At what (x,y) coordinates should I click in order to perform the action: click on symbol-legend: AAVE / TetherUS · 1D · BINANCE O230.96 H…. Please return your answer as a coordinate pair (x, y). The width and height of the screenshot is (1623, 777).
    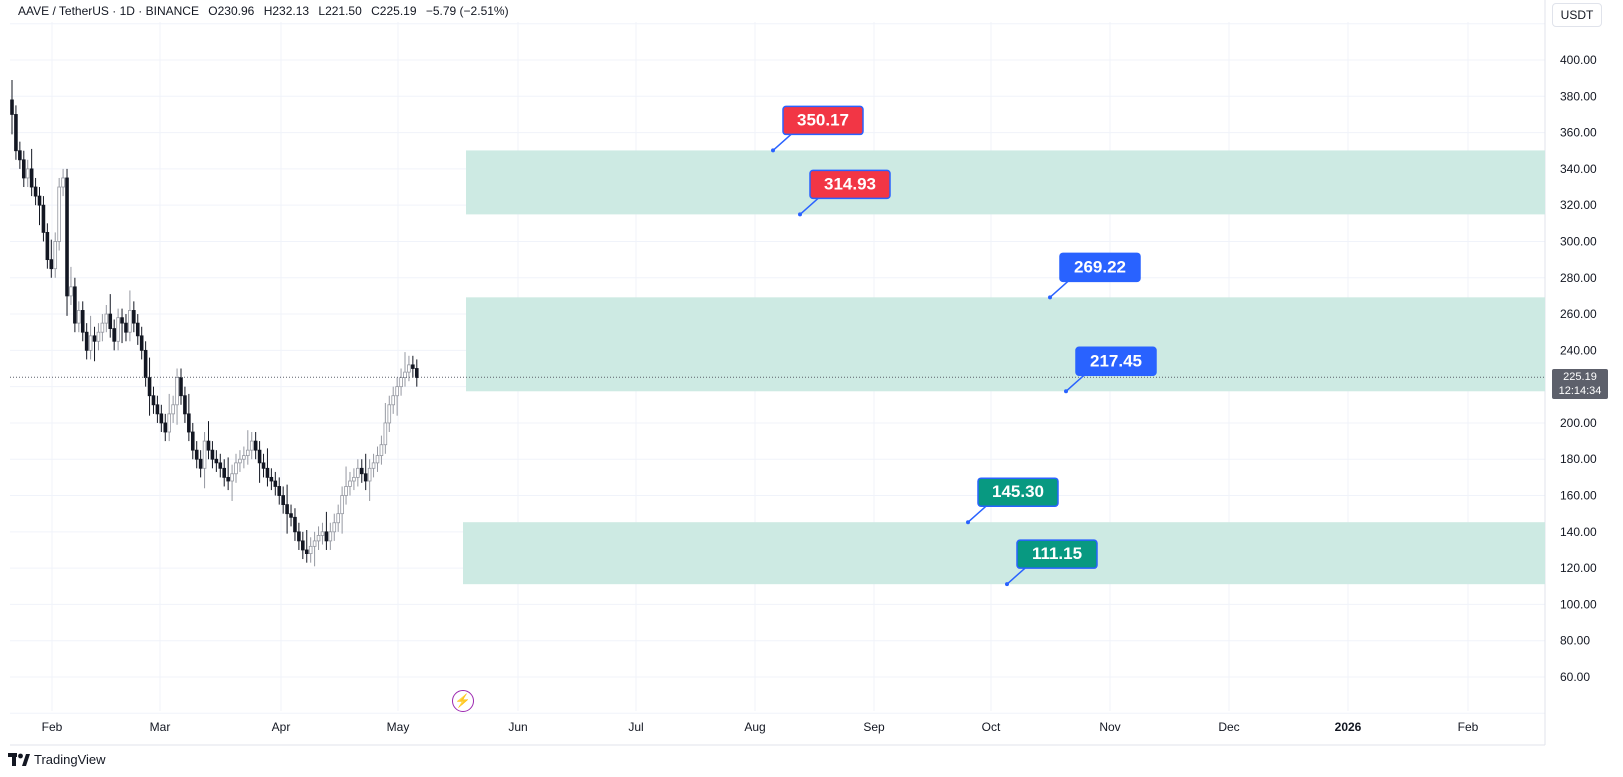
    Looking at the image, I should click on (266, 11).